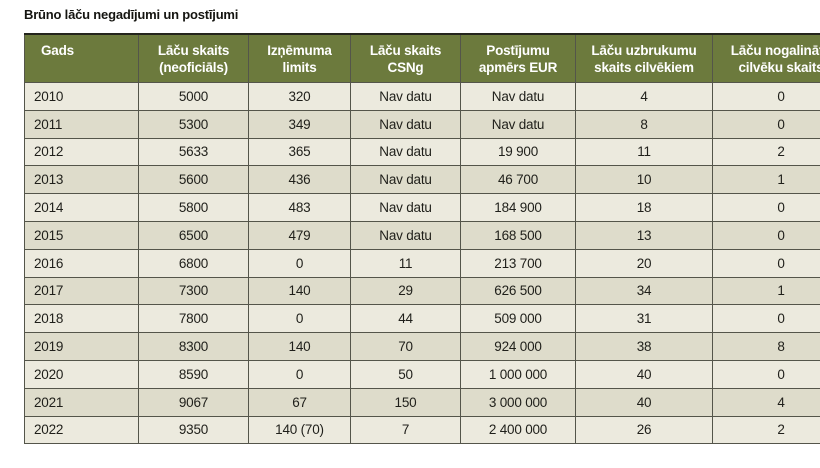 The image size is (820, 468). Describe the element at coordinates (405, 58) in the screenshot. I see `column-header-4: Lāču skaits CSNg` at that location.